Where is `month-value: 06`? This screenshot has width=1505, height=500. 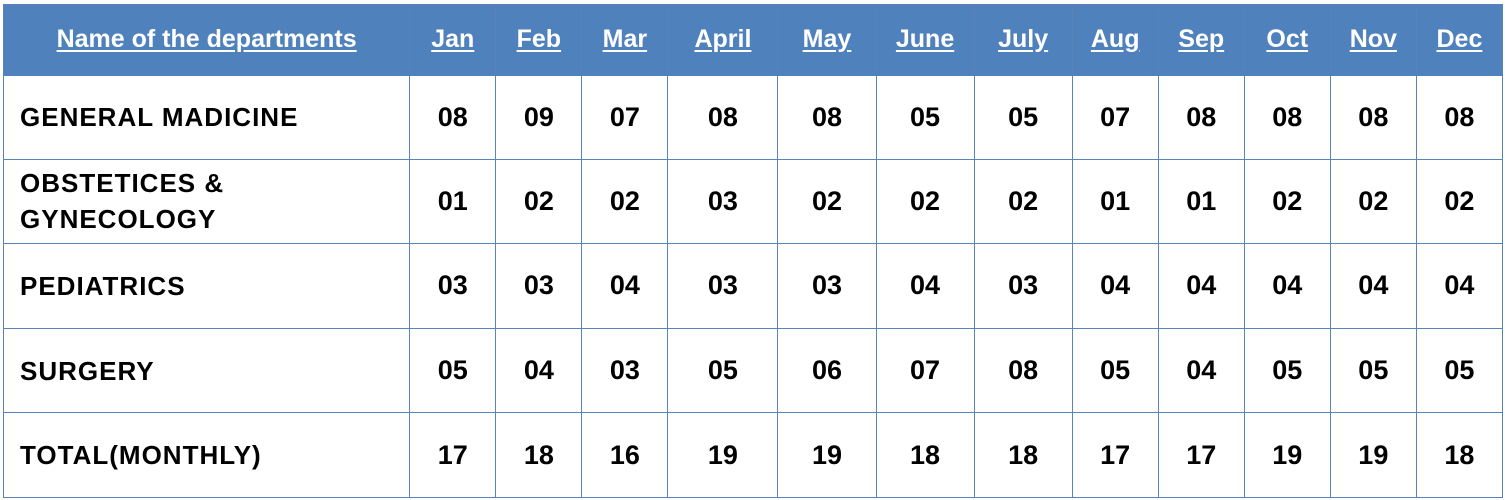
month-value: 06 is located at coordinates (827, 370).